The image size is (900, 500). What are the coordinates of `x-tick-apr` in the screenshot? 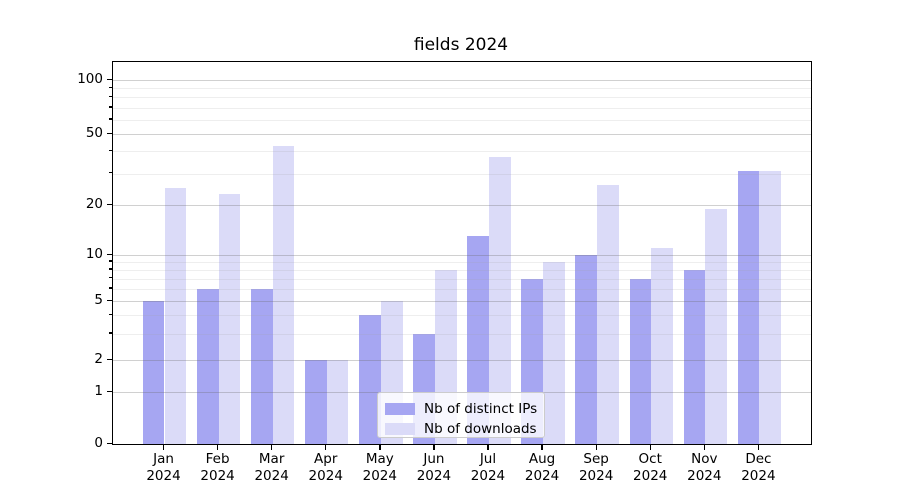 It's located at (326, 447).